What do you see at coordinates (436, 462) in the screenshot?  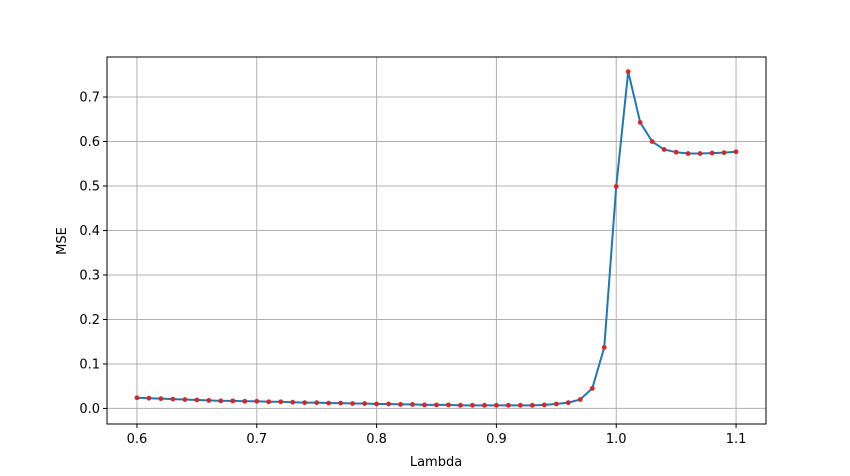 I see `x-axis-label: Lambda` at bounding box center [436, 462].